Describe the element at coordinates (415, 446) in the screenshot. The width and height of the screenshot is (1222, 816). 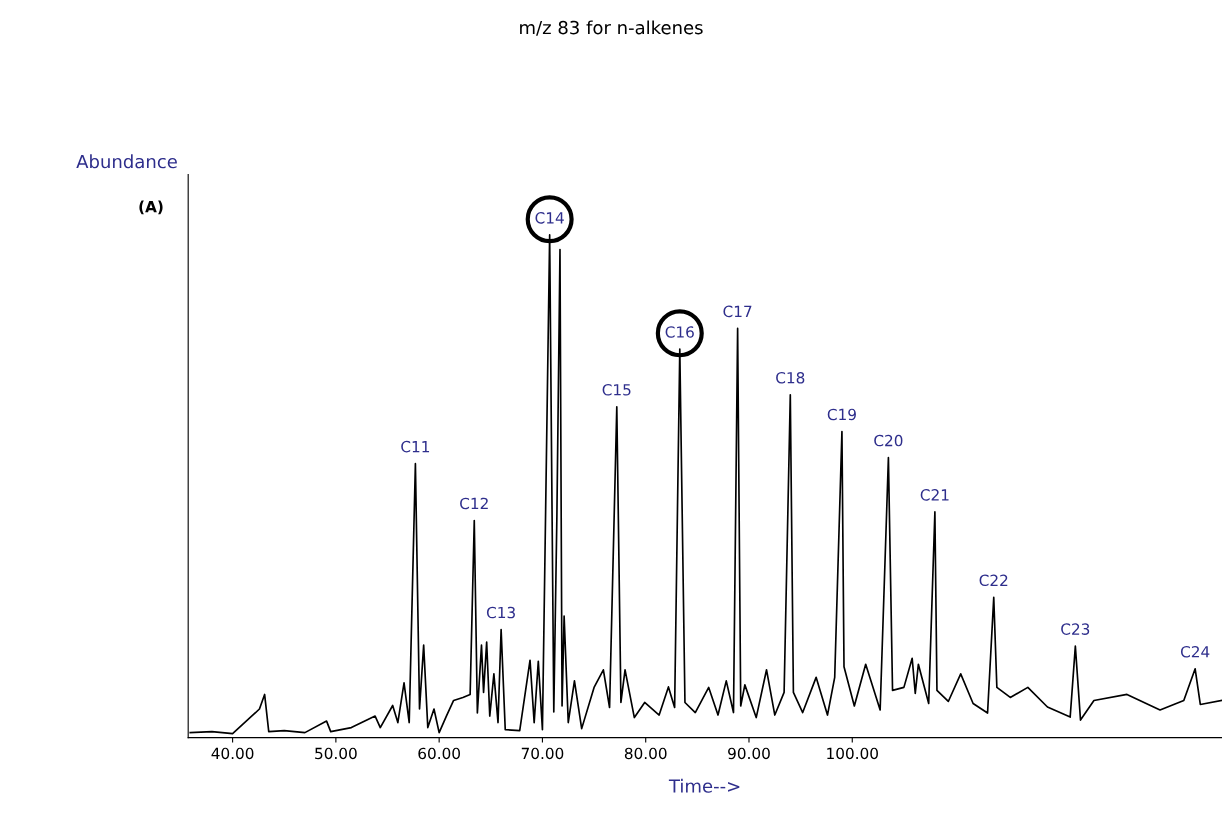
I see `annotation: C11` at that location.